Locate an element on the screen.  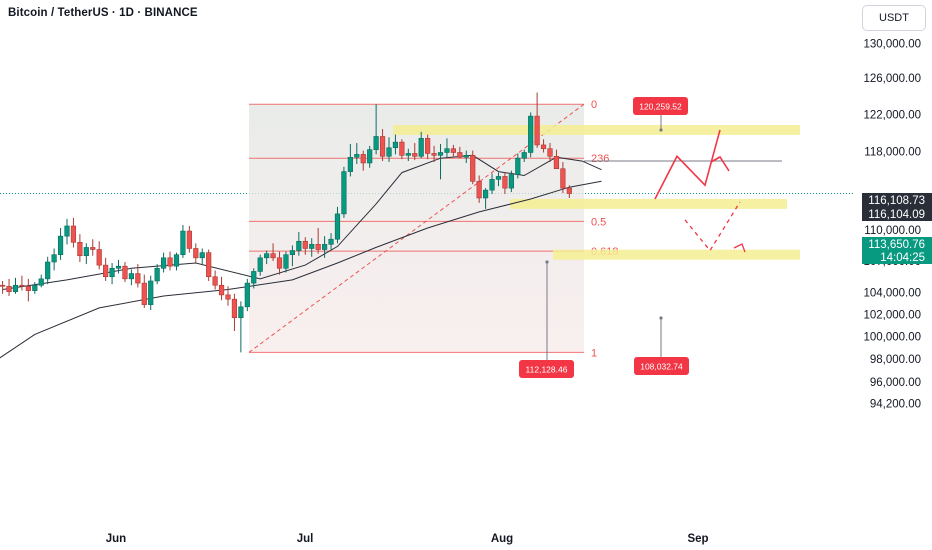
callout-2: 108,032.74 is located at coordinates (661, 345).